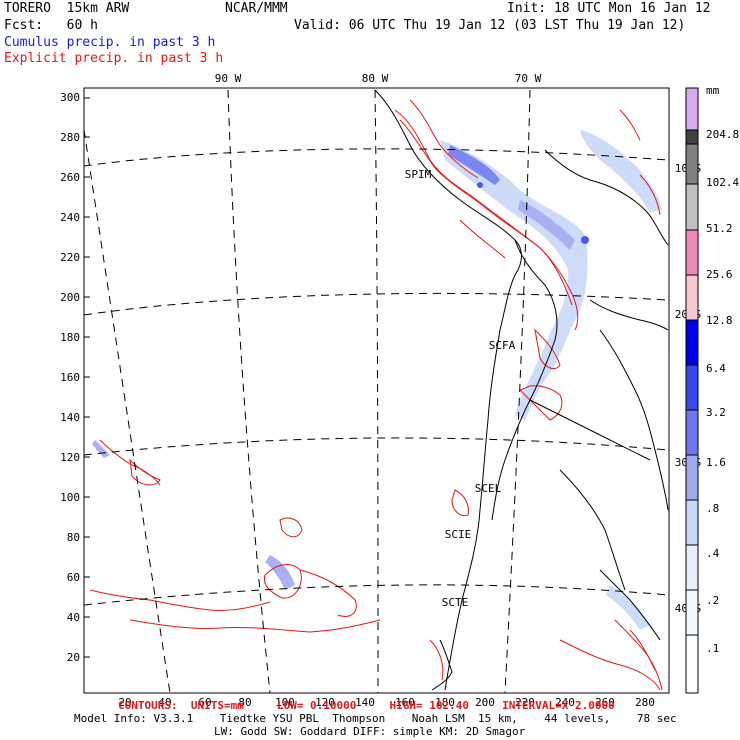 The image size is (740, 740). What do you see at coordinates (70, 257) in the screenshot?
I see `y-tick-label: 220` at bounding box center [70, 257].